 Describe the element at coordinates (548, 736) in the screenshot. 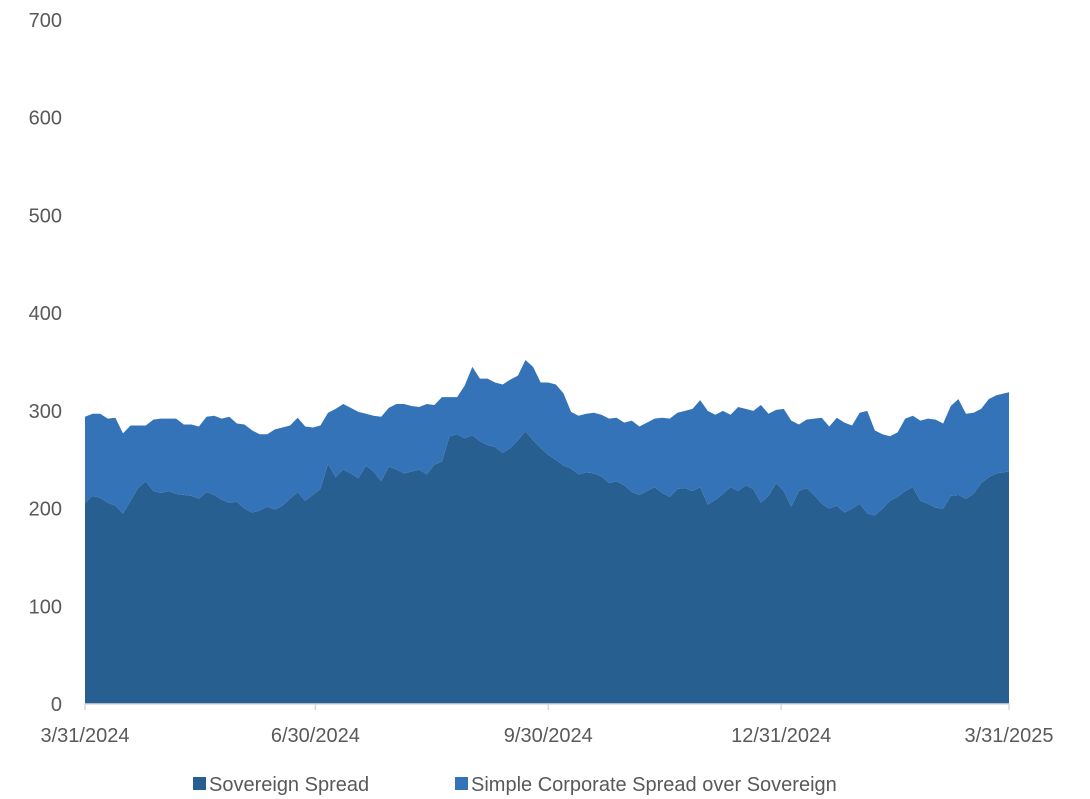

I see `x-tick-label: 9/30/2024` at that location.